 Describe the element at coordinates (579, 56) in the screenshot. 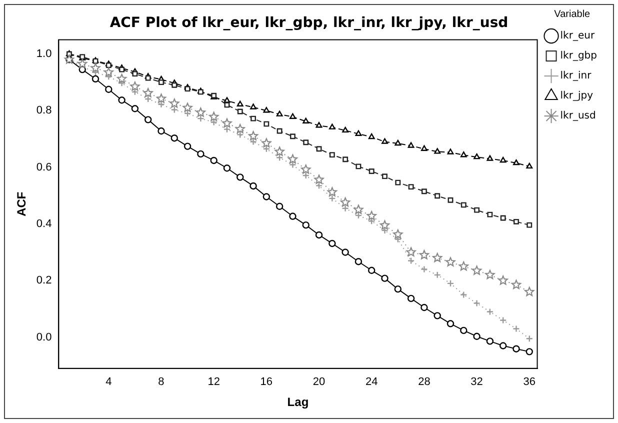

I see `legend-label: lkr_gbp` at that location.